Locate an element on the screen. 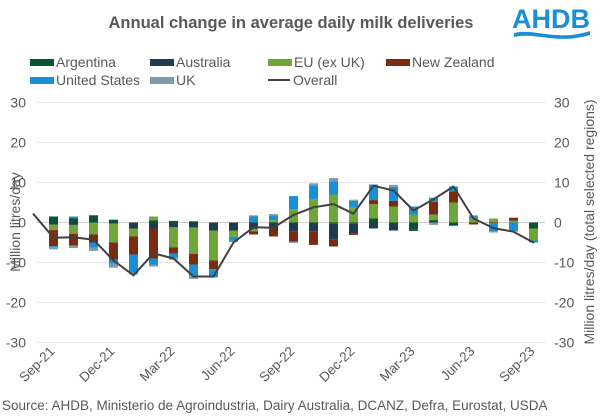 This screenshot has height=419, width=602. legend-item-australia: Australia is located at coordinates (190, 62).